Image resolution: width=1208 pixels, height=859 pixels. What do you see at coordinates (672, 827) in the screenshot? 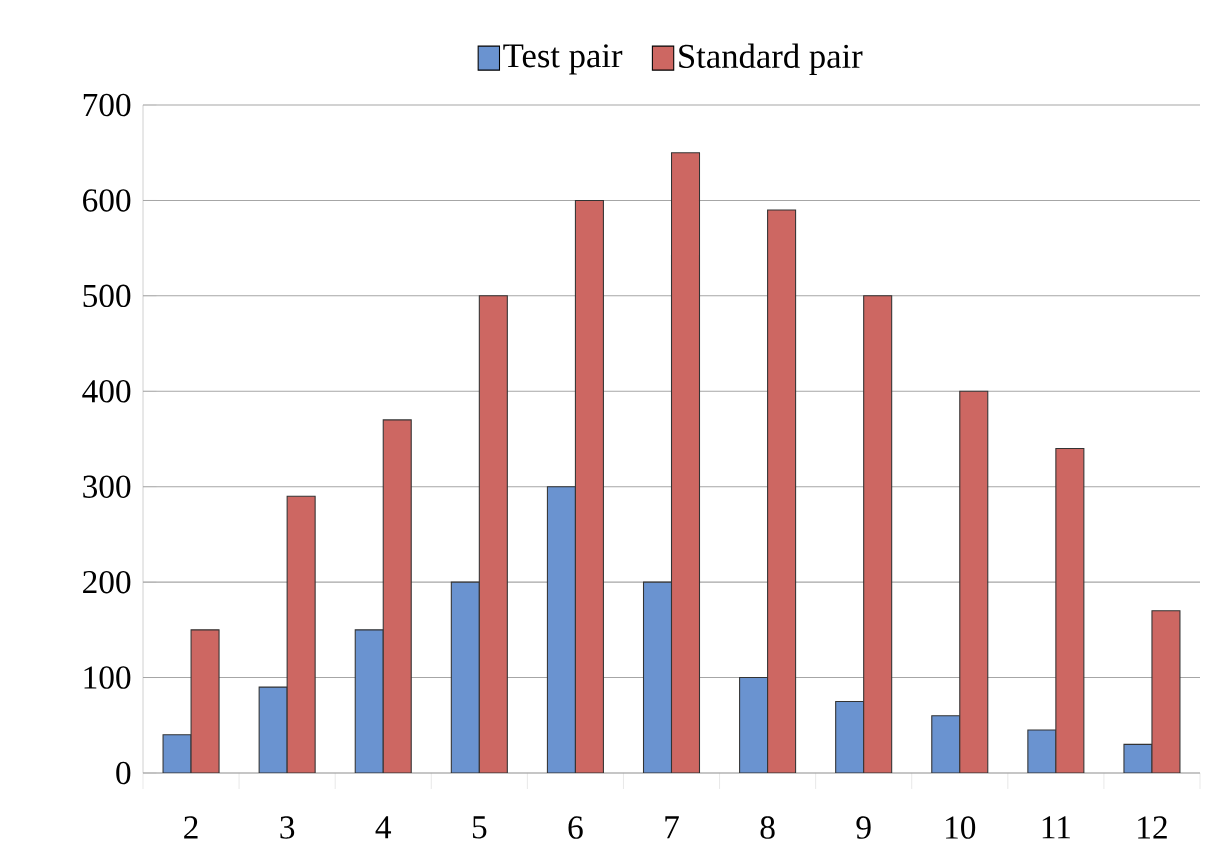
I see `x-tick-label: 7` at bounding box center [672, 827].